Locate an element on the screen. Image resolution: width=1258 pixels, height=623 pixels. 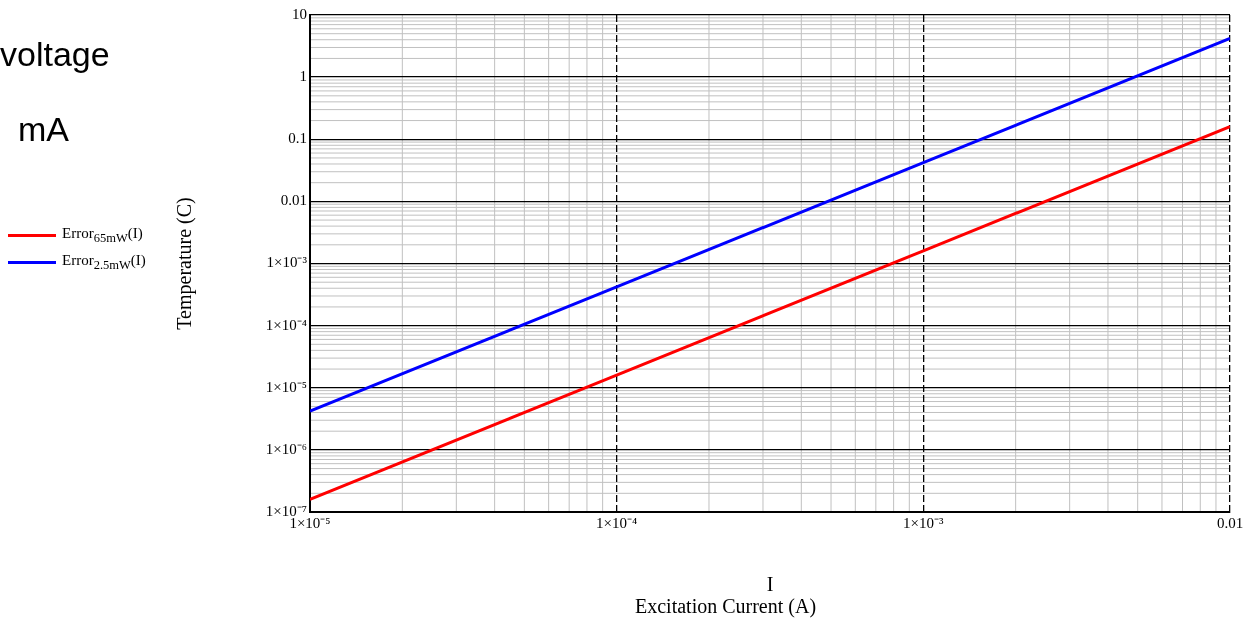
y-tick-label: 1×10⁻³ is located at coordinates (287, 262).